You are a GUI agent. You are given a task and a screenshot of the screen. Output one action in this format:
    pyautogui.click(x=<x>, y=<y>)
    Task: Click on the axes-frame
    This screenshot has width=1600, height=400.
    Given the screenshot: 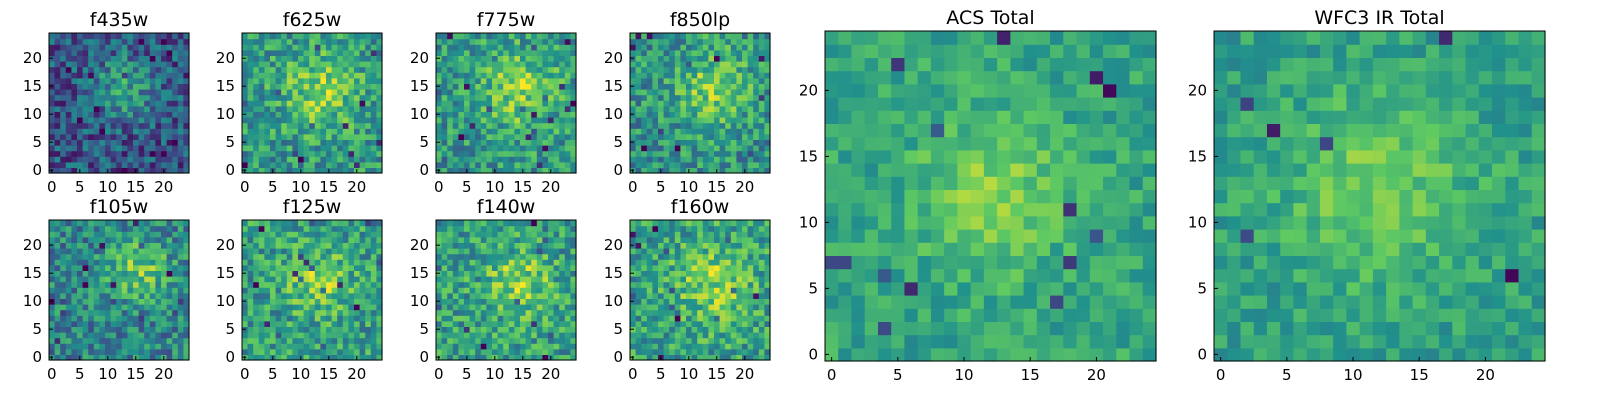 What is the action you would take?
    pyautogui.click(x=312, y=290)
    